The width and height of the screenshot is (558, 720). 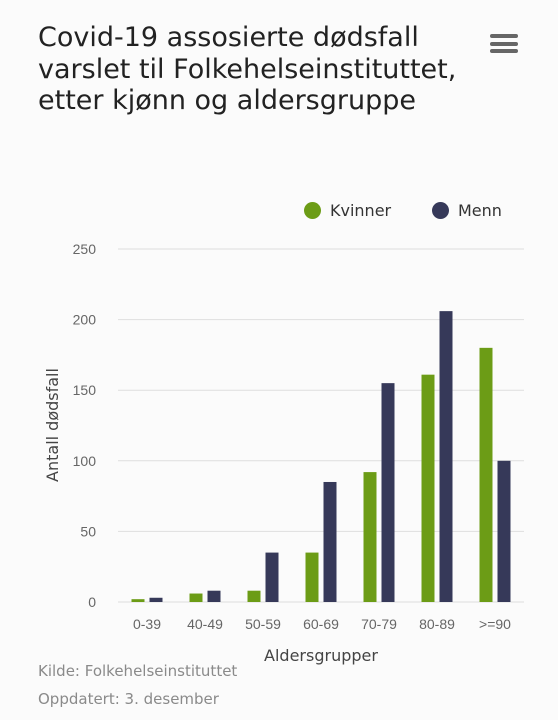 What do you see at coordinates (92, 602) in the screenshot?
I see `y-tick-label-0: 0` at bounding box center [92, 602].